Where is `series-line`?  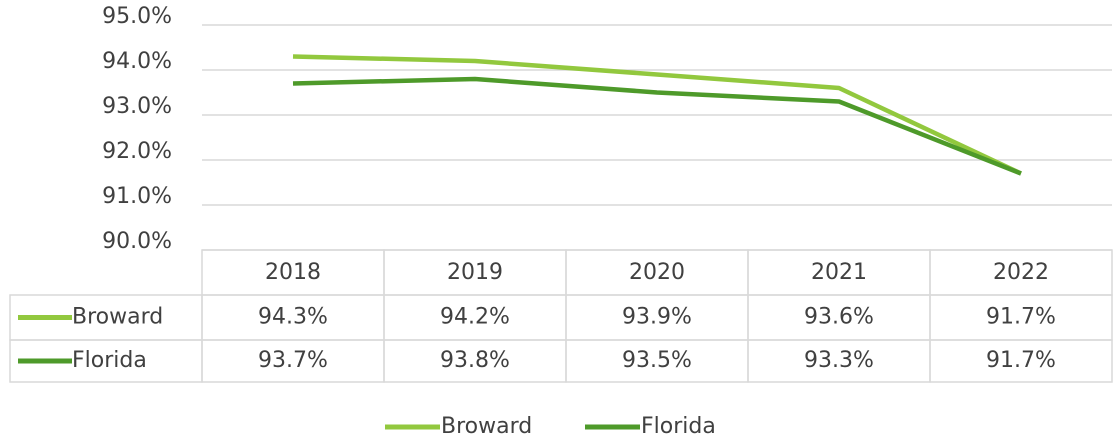
series-line is located at coordinates (657, 126).